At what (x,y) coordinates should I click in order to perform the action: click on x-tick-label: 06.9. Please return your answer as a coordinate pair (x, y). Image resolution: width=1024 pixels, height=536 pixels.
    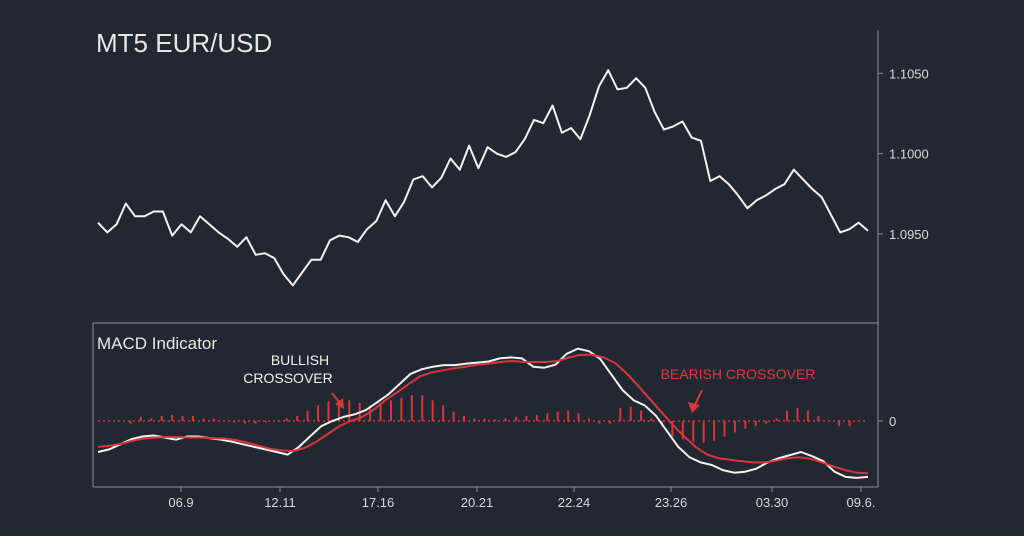
    Looking at the image, I should click on (180, 502).